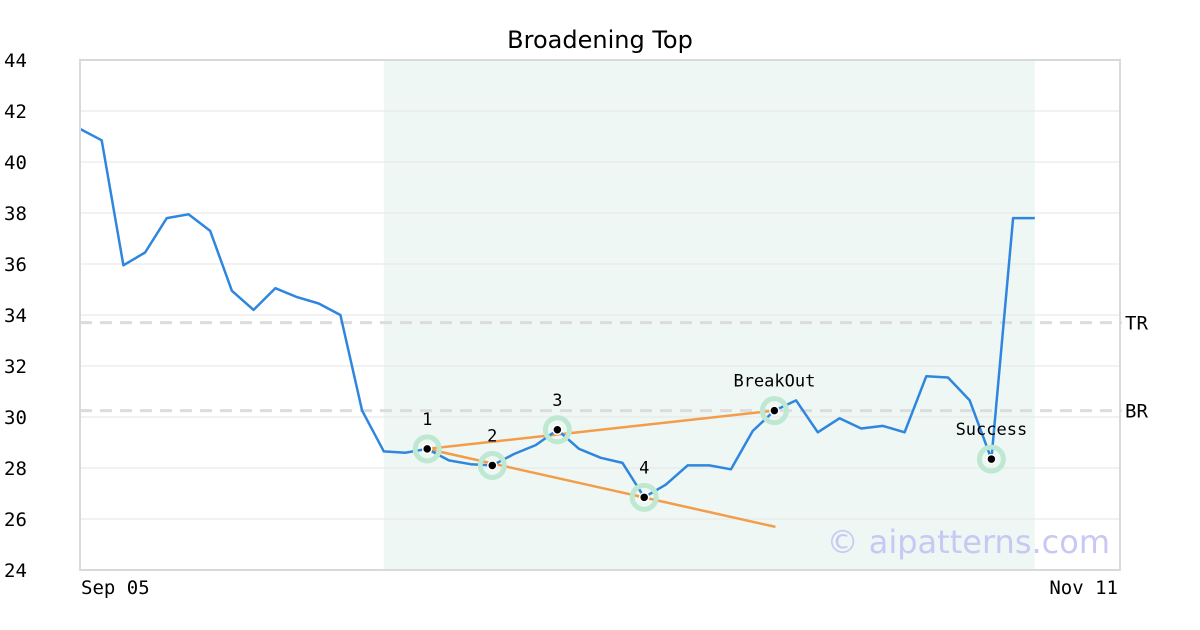 This screenshot has height=630, width=1200. I want to click on y-tick-label: 38, so click(15, 214).